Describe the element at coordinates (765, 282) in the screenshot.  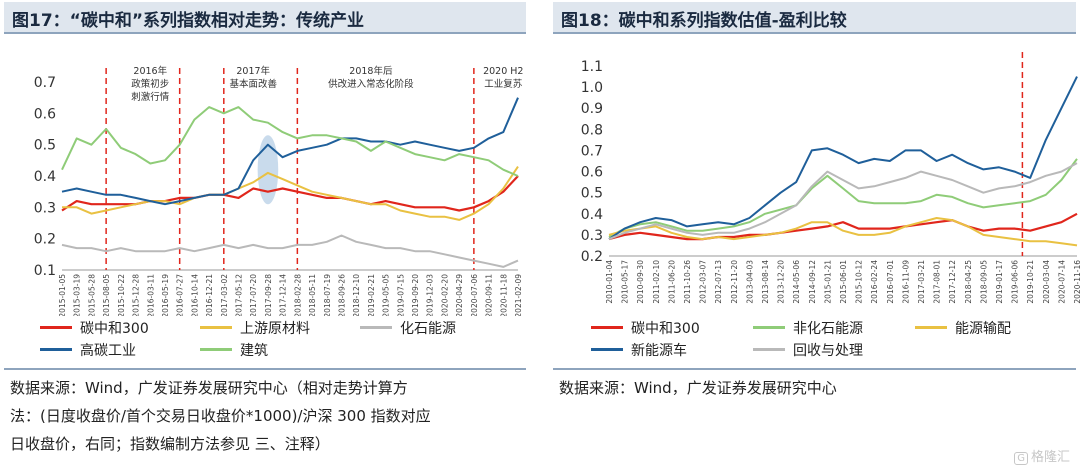
I see `x-tick-label: 2013-08-14` at that location.